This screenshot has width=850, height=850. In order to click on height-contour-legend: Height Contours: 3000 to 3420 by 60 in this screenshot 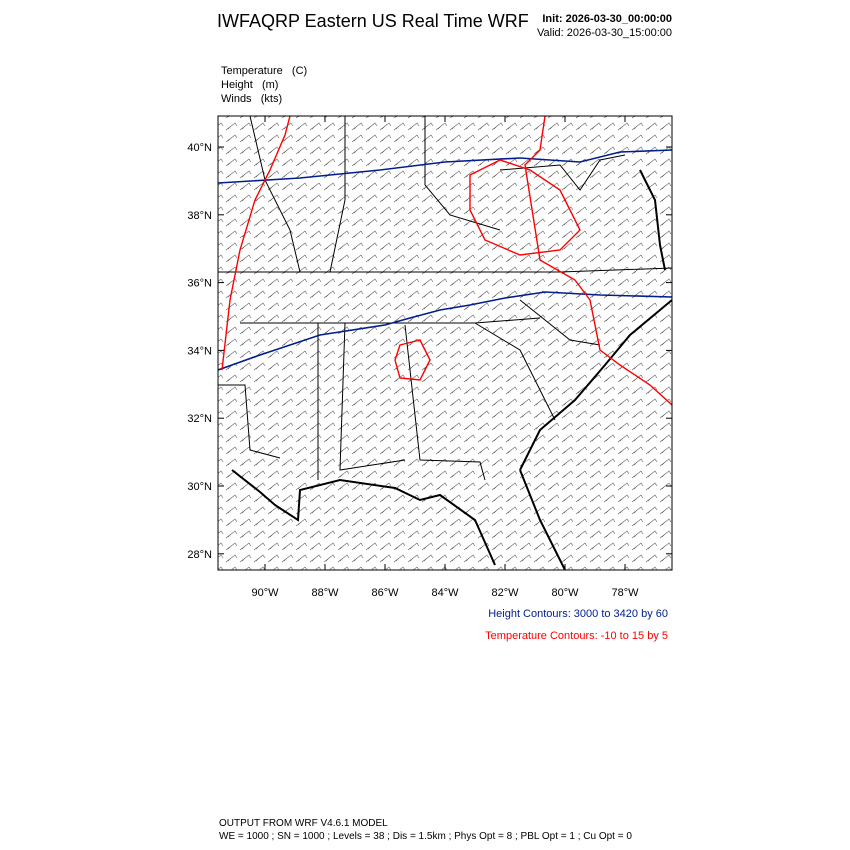, I will do `click(578, 614)`.